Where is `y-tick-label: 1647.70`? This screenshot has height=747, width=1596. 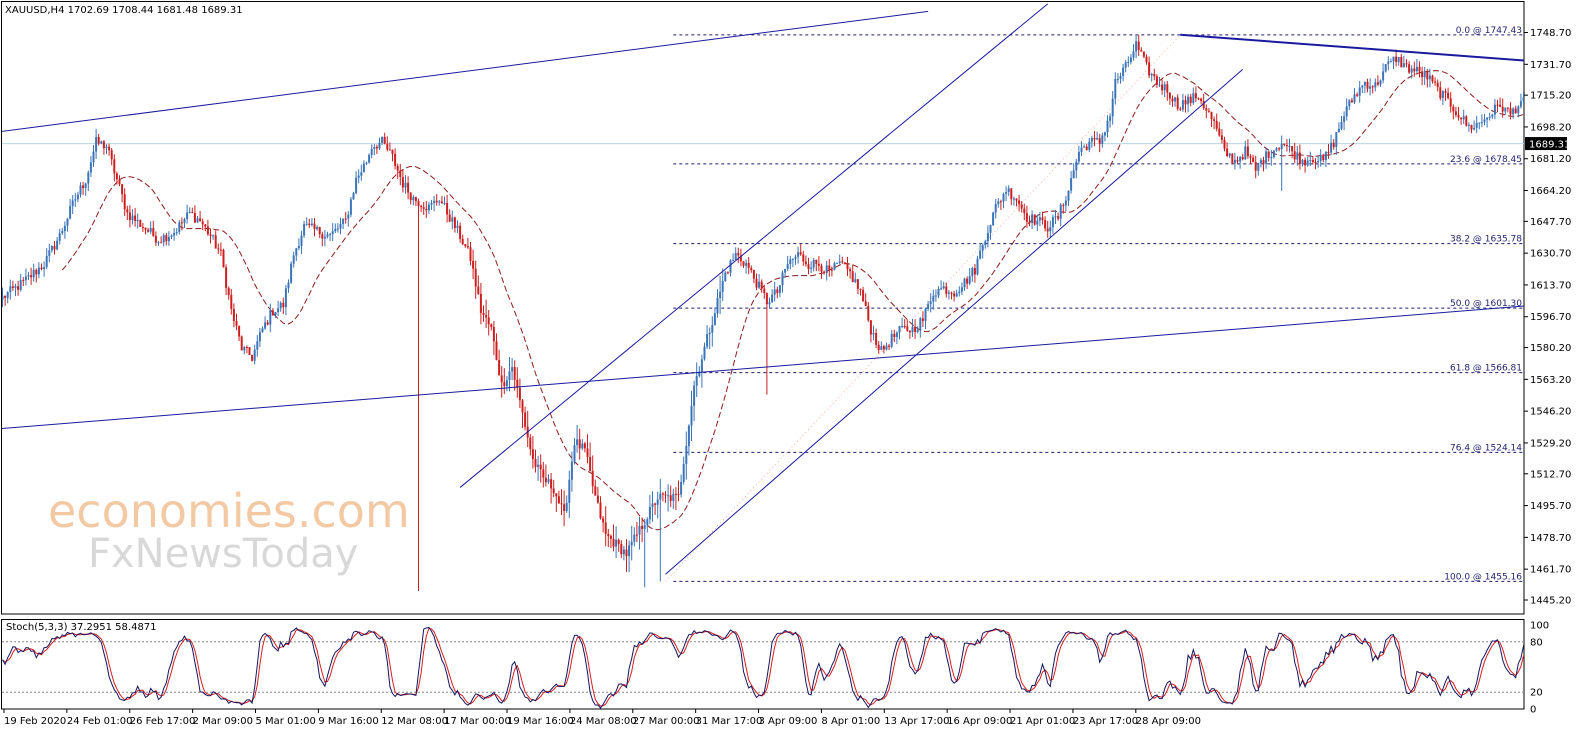
y-tick-label: 1647.70 is located at coordinates (1550, 222).